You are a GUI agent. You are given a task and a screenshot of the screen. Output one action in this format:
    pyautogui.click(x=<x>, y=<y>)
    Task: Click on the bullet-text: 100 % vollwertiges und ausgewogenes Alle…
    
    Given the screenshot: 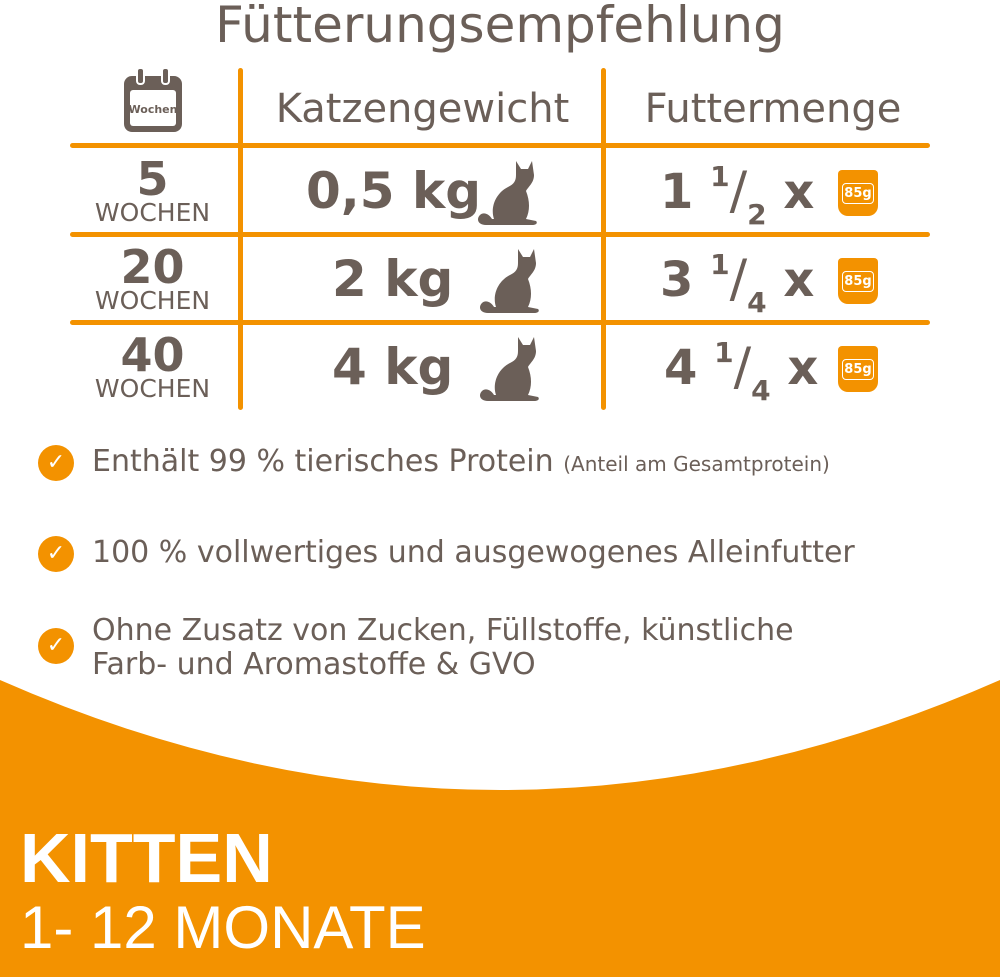 What is the action you would take?
    pyautogui.click(x=473, y=552)
    